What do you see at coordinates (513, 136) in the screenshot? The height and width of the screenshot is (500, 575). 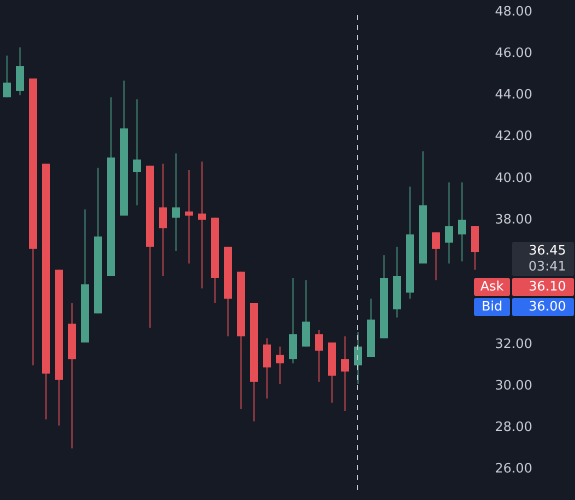 I see `y-tick-label: 42.00` at bounding box center [513, 136].